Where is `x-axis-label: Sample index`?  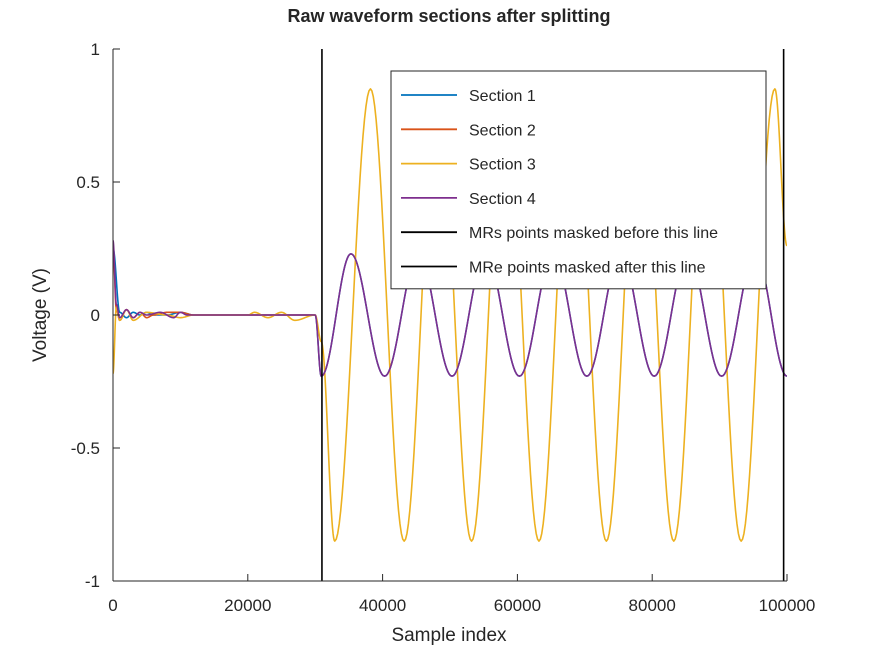
x-axis-label: Sample index is located at coordinates (449, 635).